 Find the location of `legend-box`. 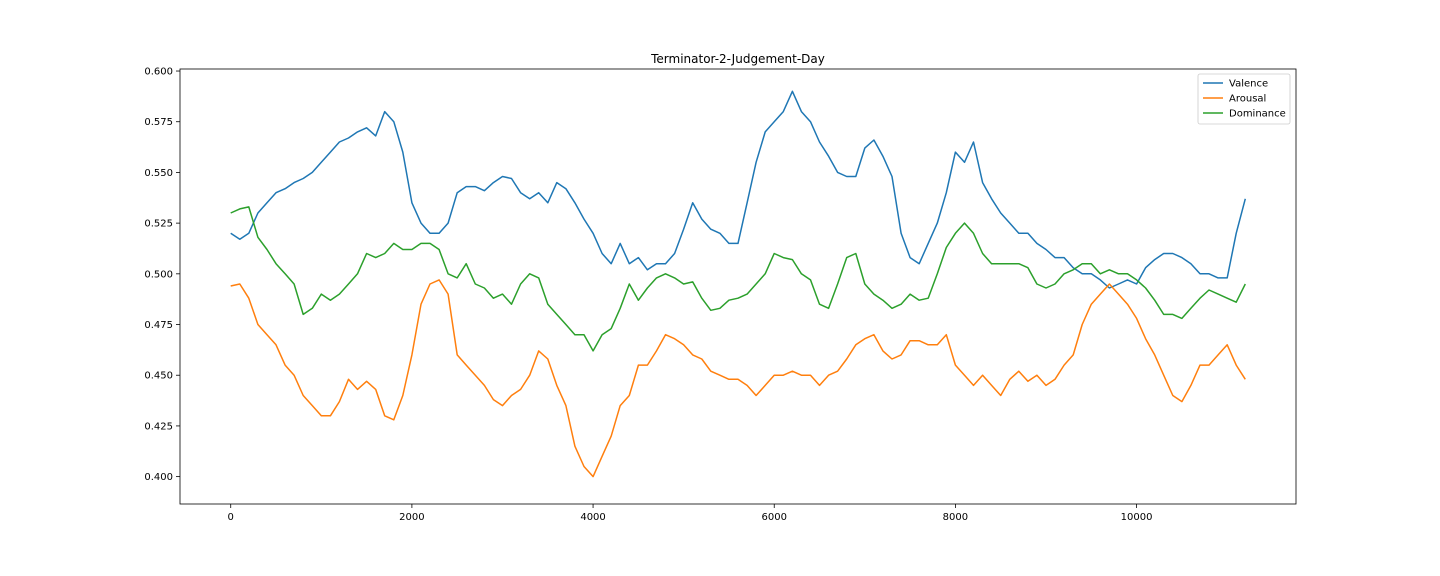

legend-box is located at coordinates (1244, 99).